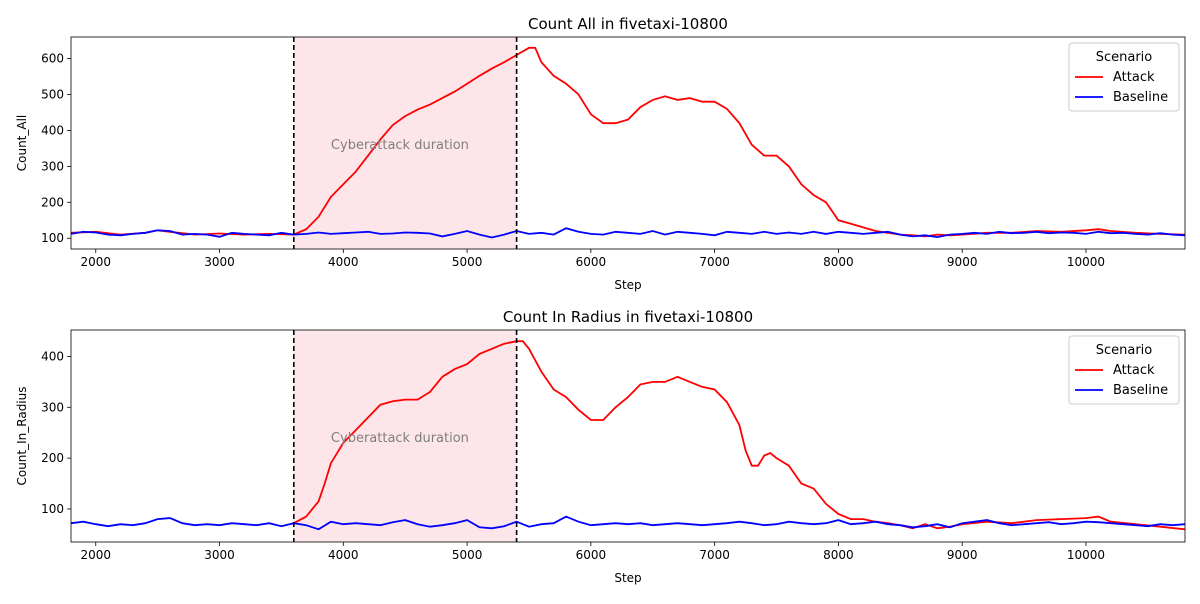 The height and width of the screenshot is (604, 1200). What do you see at coordinates (52, 94) in the screenshot?
I see `y-tick-label: 500` at bounding box center [52, 94].